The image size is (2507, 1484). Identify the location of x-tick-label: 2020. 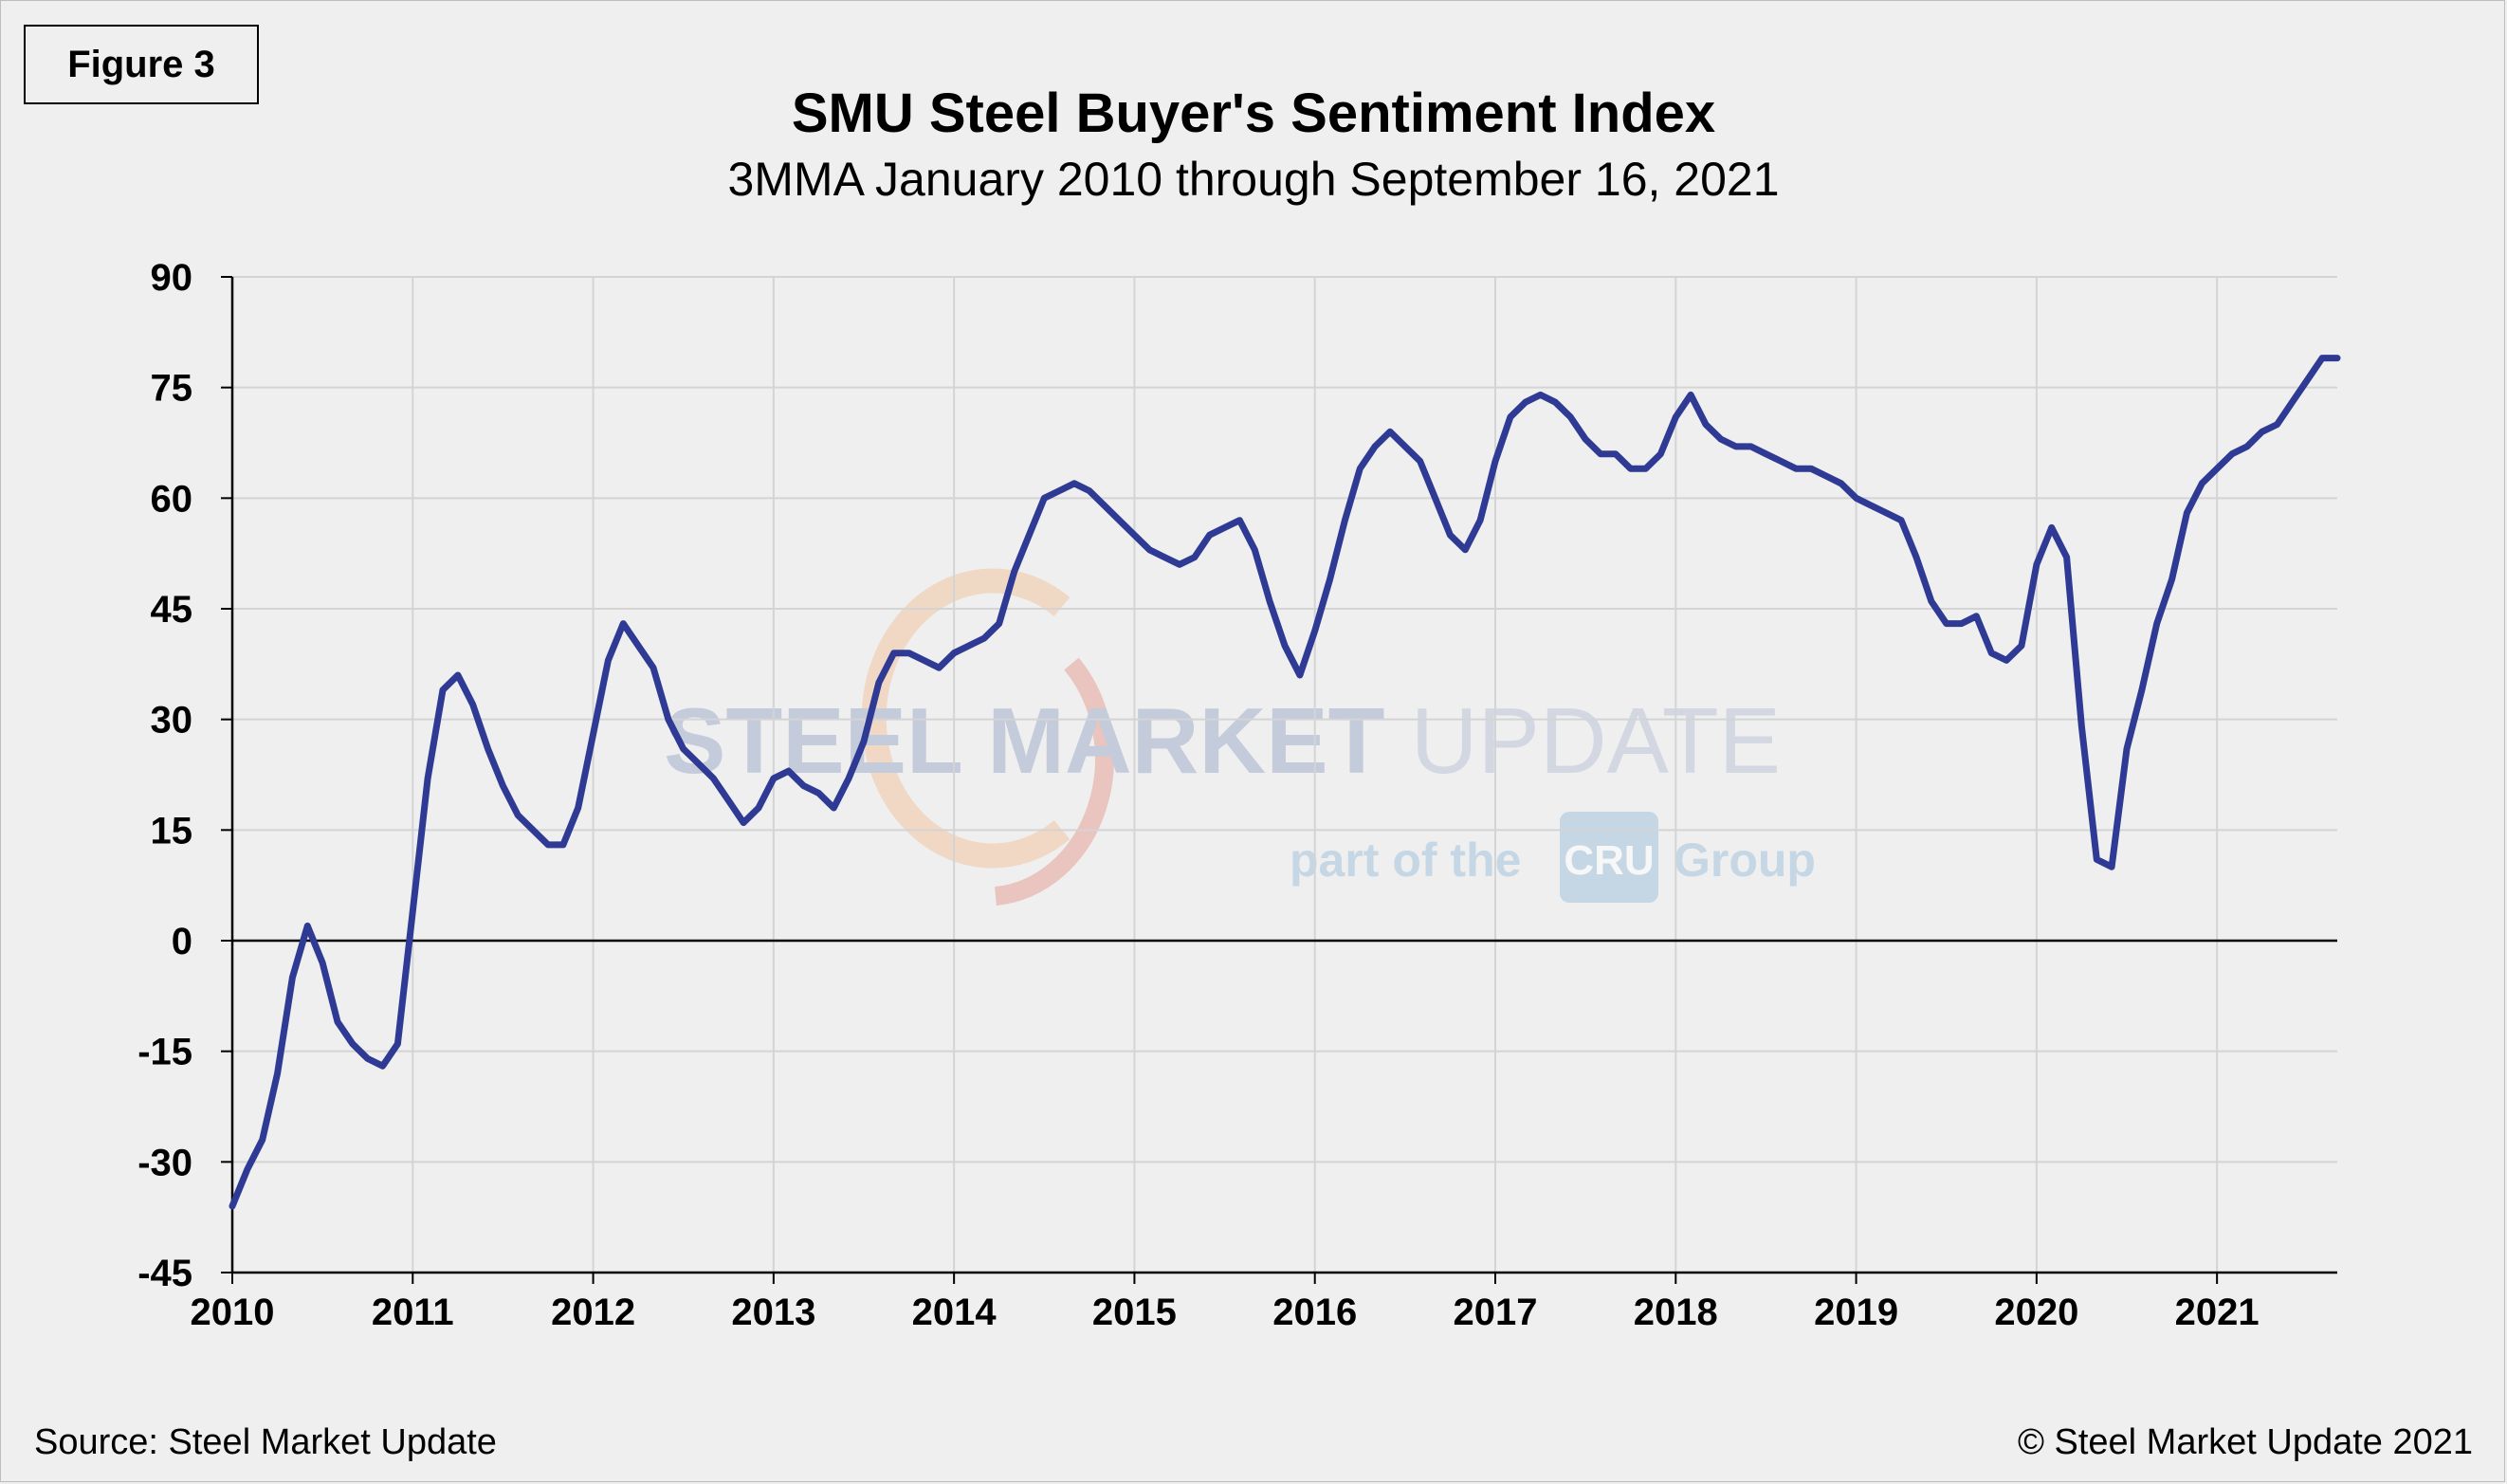
(2036, 1312).